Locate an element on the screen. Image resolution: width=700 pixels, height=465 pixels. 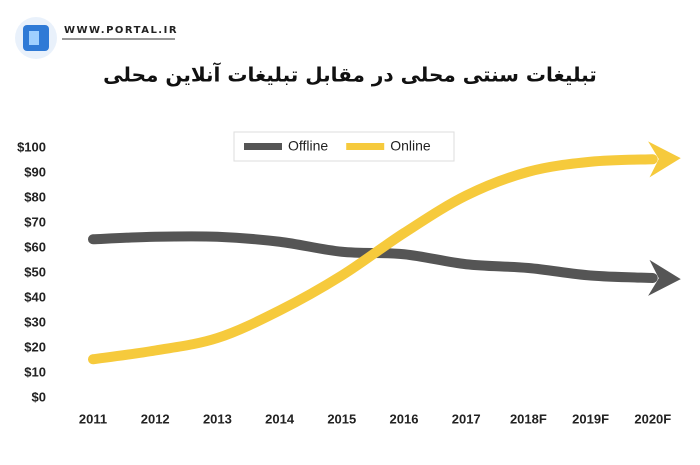
y-tick-label: $80 is located at coordinates (35, 196).